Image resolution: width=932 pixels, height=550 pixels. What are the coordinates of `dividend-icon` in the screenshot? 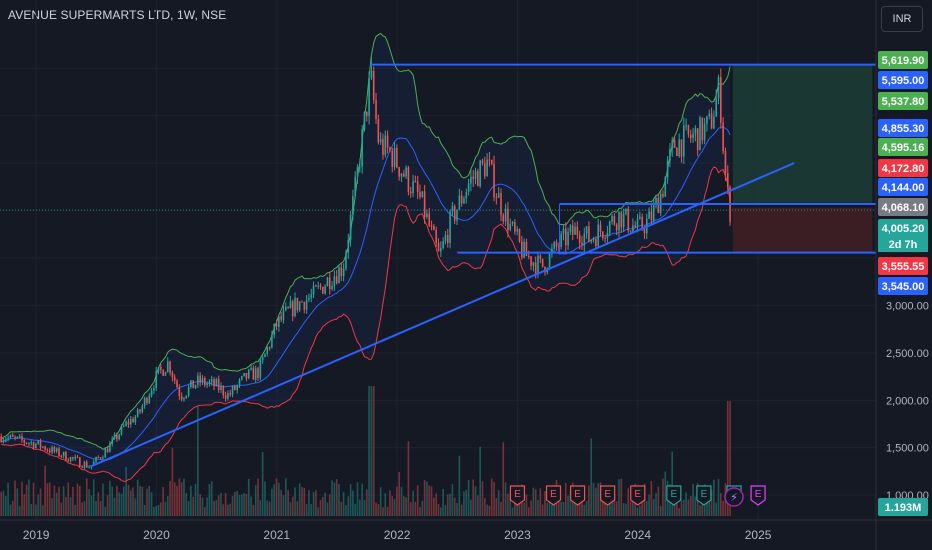 It's located at (734, 497).